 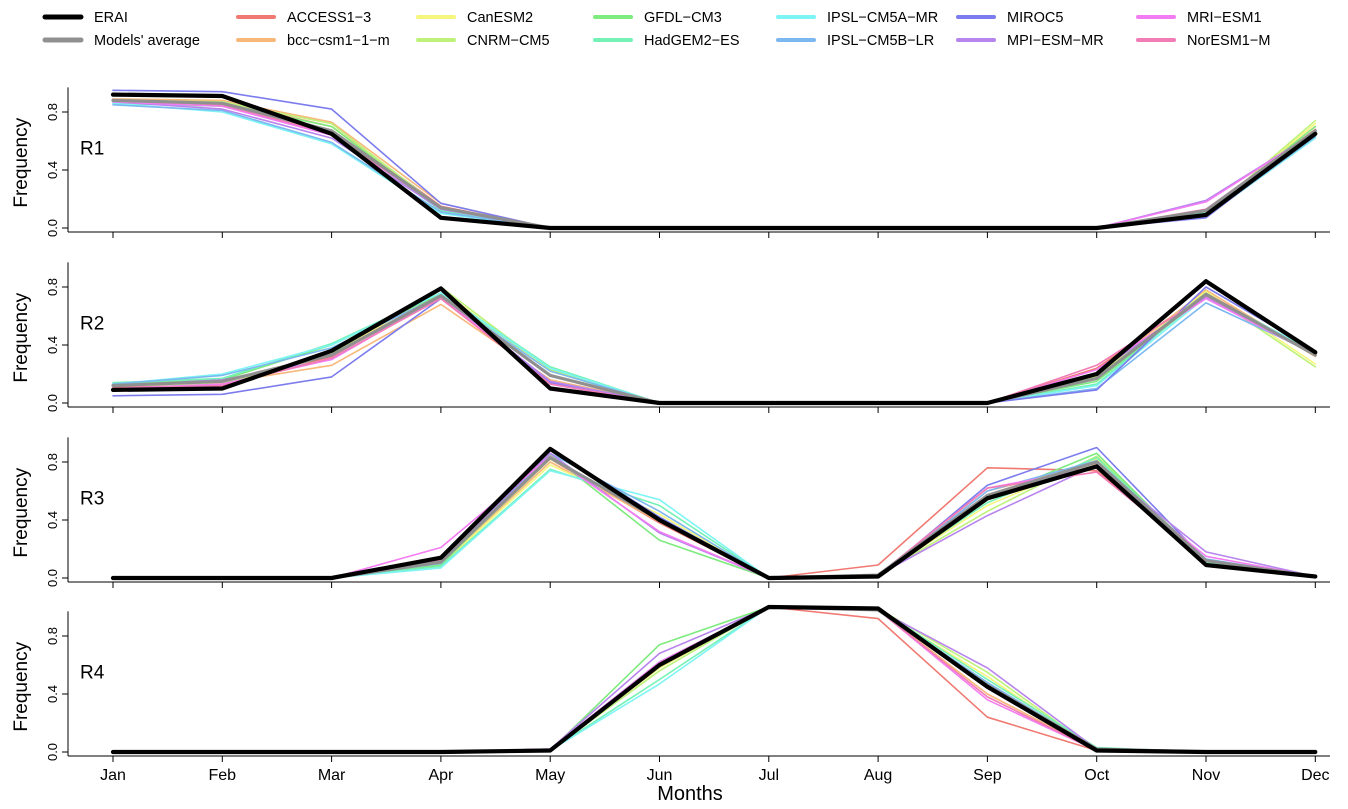 I want to click on series-line-gfdl-cm3, so click(x=714, y=515).